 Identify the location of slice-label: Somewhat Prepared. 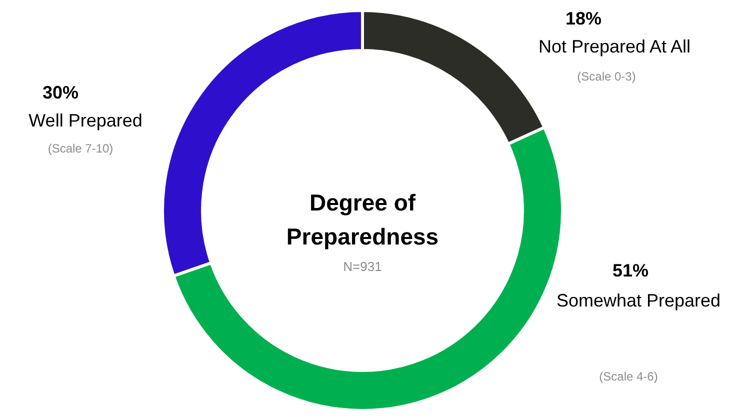
(638, 300).